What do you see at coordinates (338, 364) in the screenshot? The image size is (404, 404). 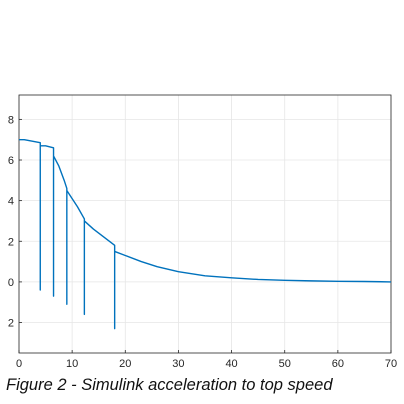 I see `x-tick-label: 60` at bounding box center [338, 364].